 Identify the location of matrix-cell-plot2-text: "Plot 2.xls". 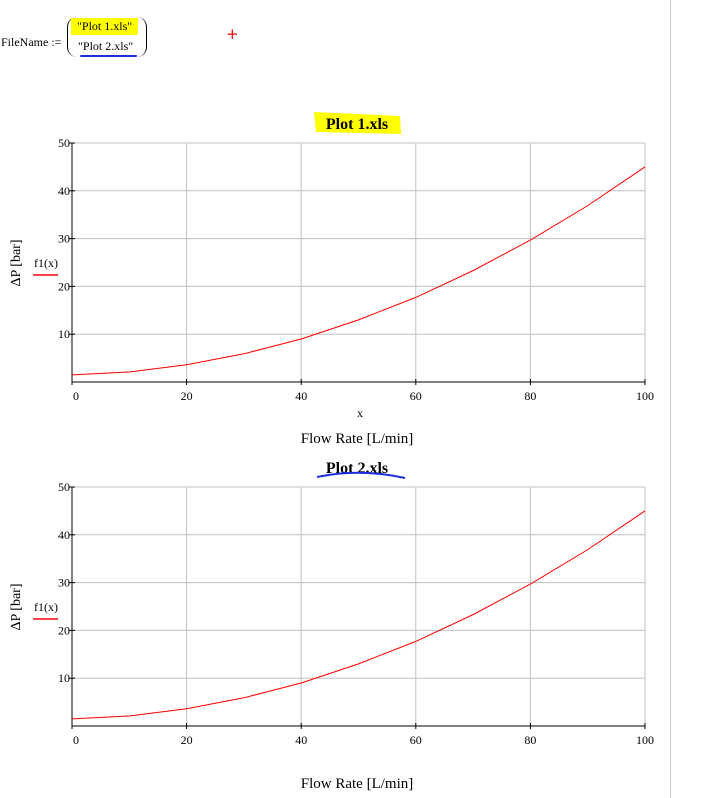
(106, 46).